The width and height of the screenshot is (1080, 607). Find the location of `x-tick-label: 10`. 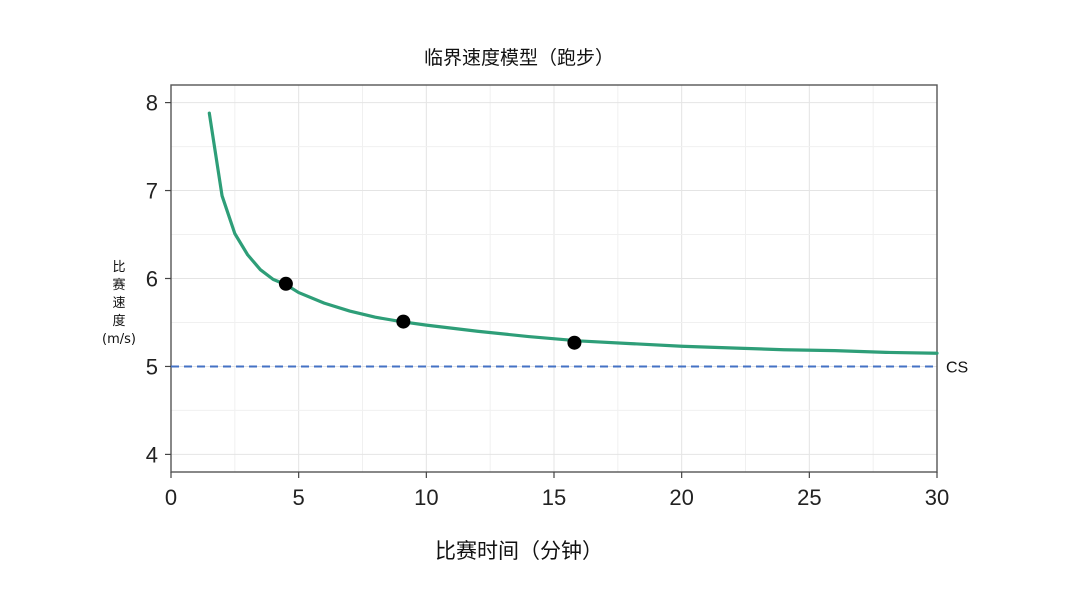

x-tick-label: 10 is located at coordinates (426, 497).